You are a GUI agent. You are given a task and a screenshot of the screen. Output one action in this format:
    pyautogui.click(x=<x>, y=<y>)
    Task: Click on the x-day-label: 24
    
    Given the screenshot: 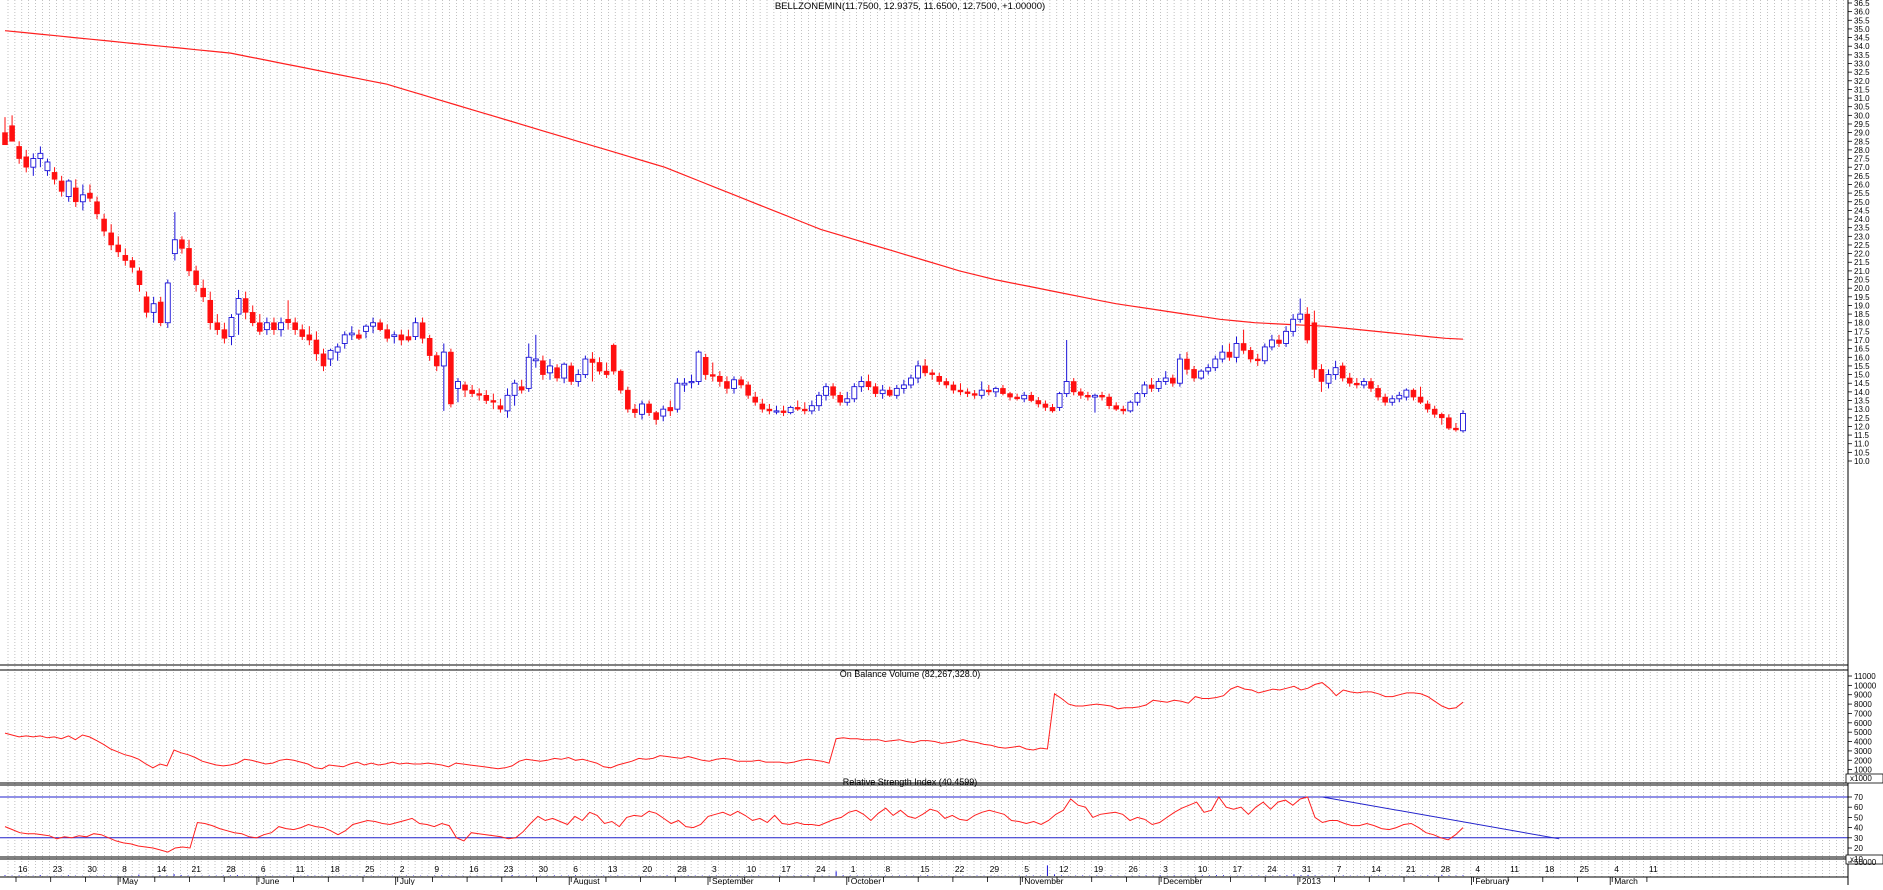 What is the action you would take?
    pyautogui.click(x=1272, y=869)
    